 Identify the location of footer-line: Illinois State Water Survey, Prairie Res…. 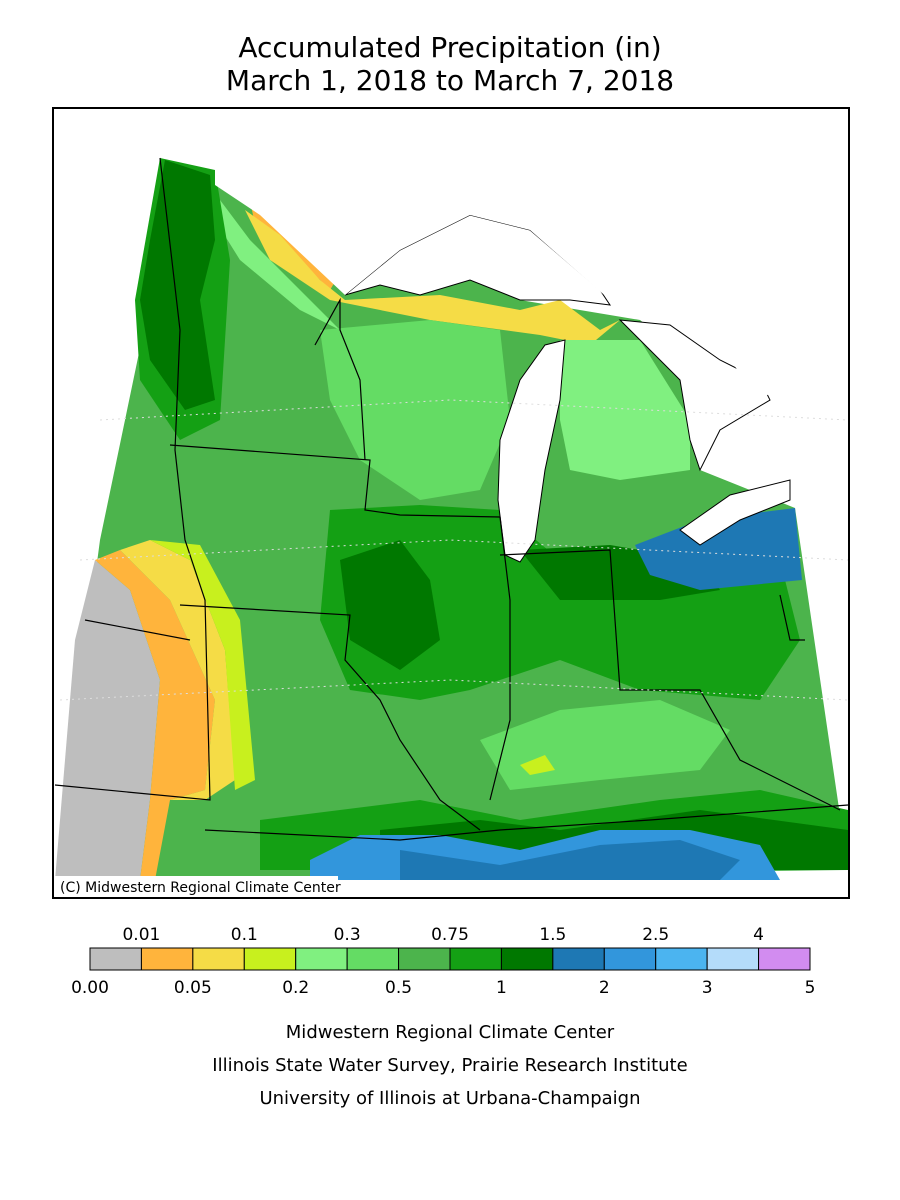
(449, 1065).